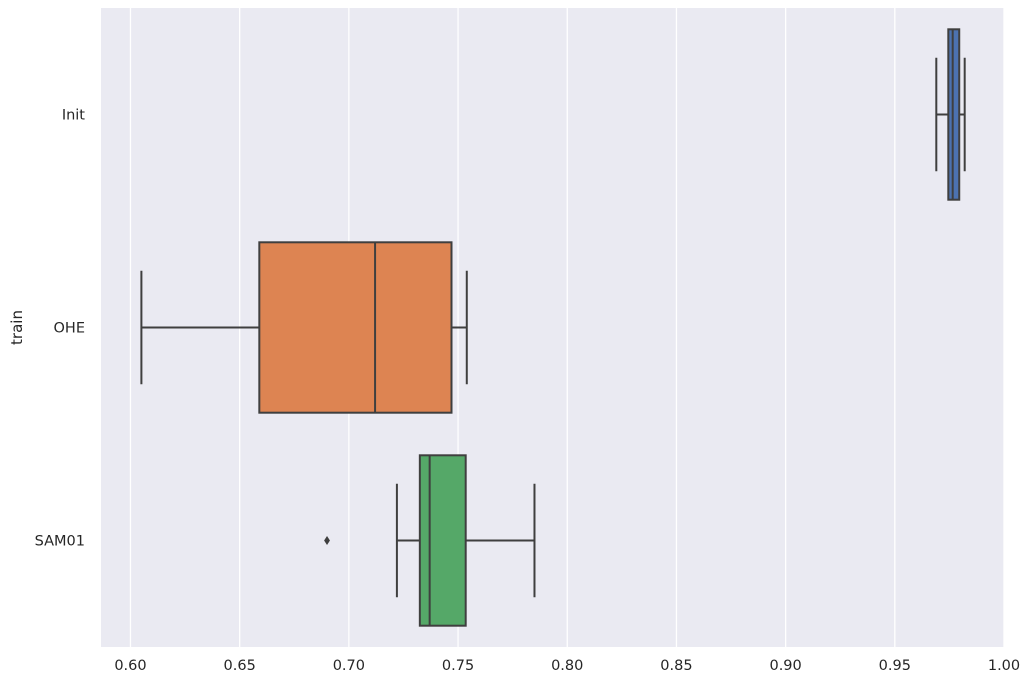  I want to click on y-axis-title: train, so click(17, 327).